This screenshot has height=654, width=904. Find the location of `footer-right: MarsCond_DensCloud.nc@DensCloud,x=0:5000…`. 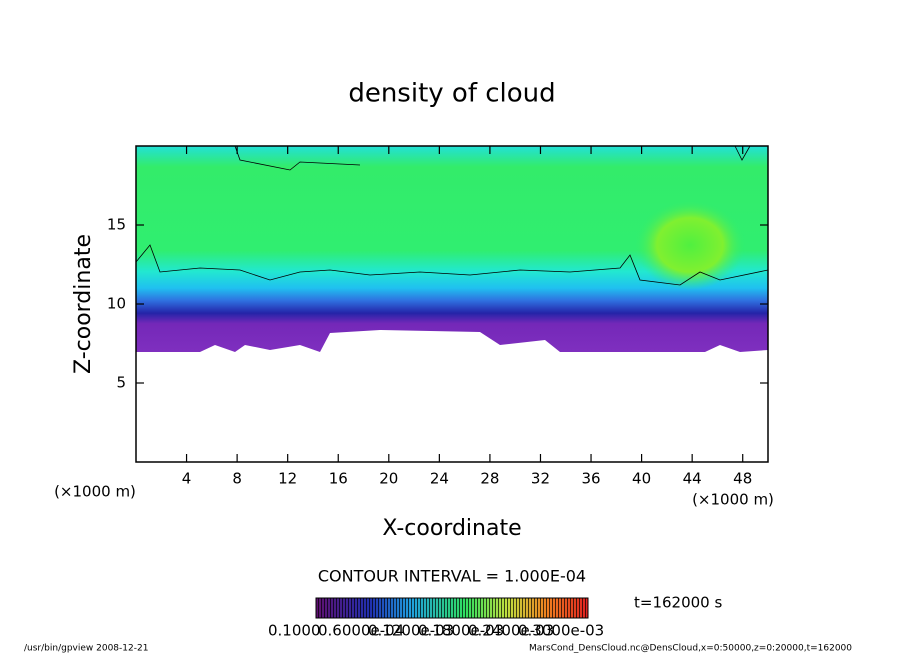

footer-right: MarsCond_DensCloud.nc@DensCloud,x=0:5000… is located at coordinates (690, 649).